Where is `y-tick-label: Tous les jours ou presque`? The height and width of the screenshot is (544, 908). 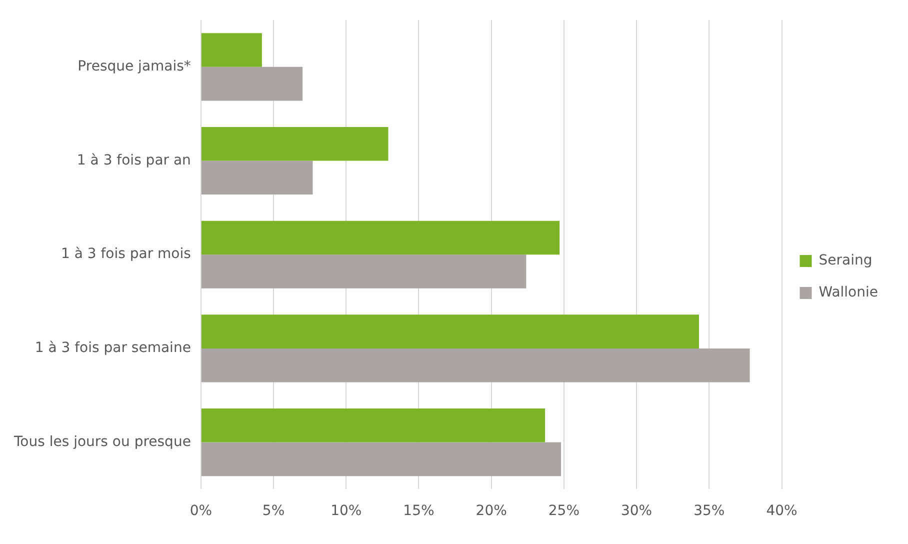
y-tick-label: Tous les jours ou presque is located at coordinates (101, 442).